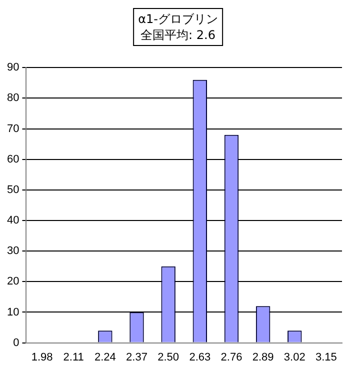 The height and width of the screenshot is (378, 356). I want to click on x-tick-label: 2.89, so click(263, 357).